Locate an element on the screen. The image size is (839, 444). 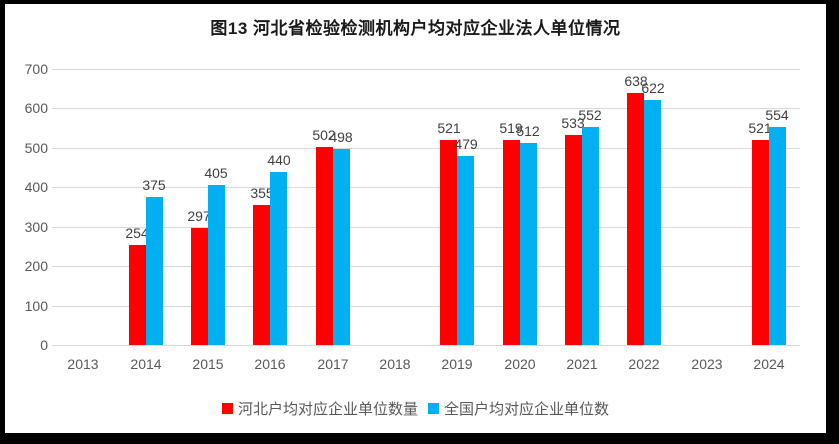
y-axis-label-0: 0 is located at coordinates (44, 345).